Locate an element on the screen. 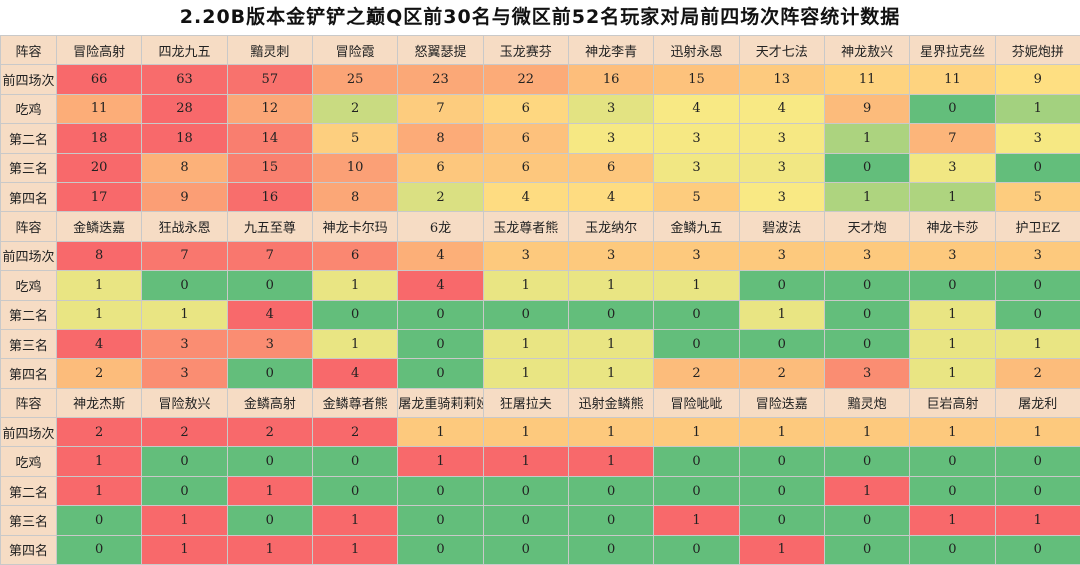  stat-cell: 12 is located at coordinates (269, 108).